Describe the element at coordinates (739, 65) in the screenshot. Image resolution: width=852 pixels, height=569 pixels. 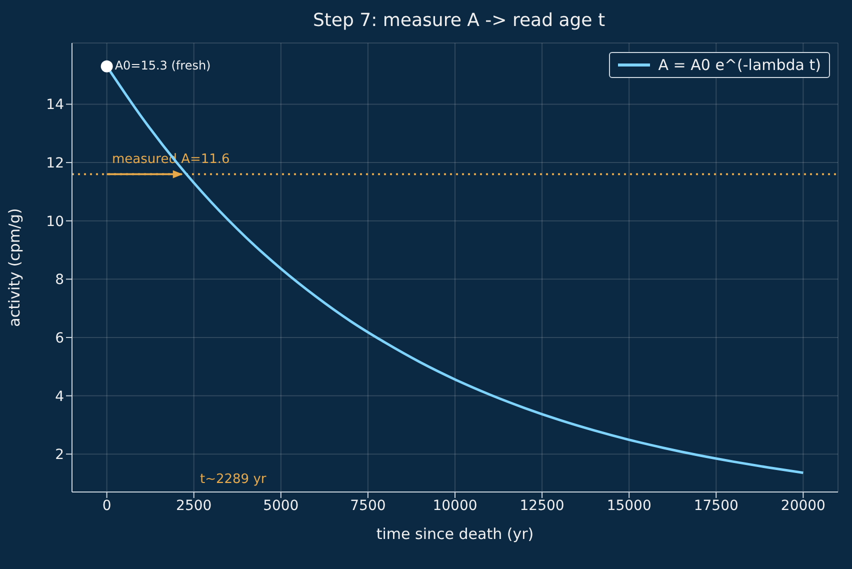
I see `legend-label: A = A0 e^(-lambda t)` at that location.